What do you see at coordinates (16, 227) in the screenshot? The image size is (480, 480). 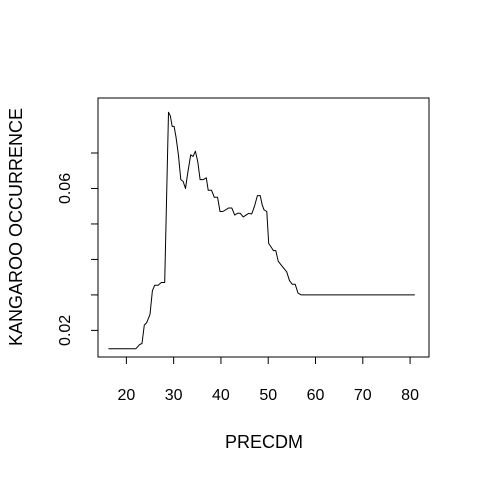 I see `y-axis-title: KANGAROO OCCURRENCE` at bounding box center [16, 227].